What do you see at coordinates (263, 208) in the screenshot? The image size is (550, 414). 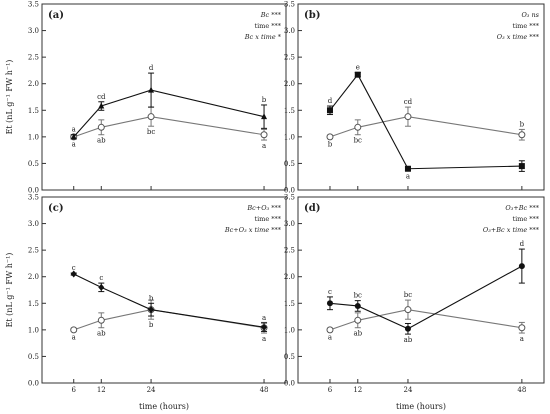 I see `stats-annotation: Bc+O₃ ***` at bounding box center [263, 208].